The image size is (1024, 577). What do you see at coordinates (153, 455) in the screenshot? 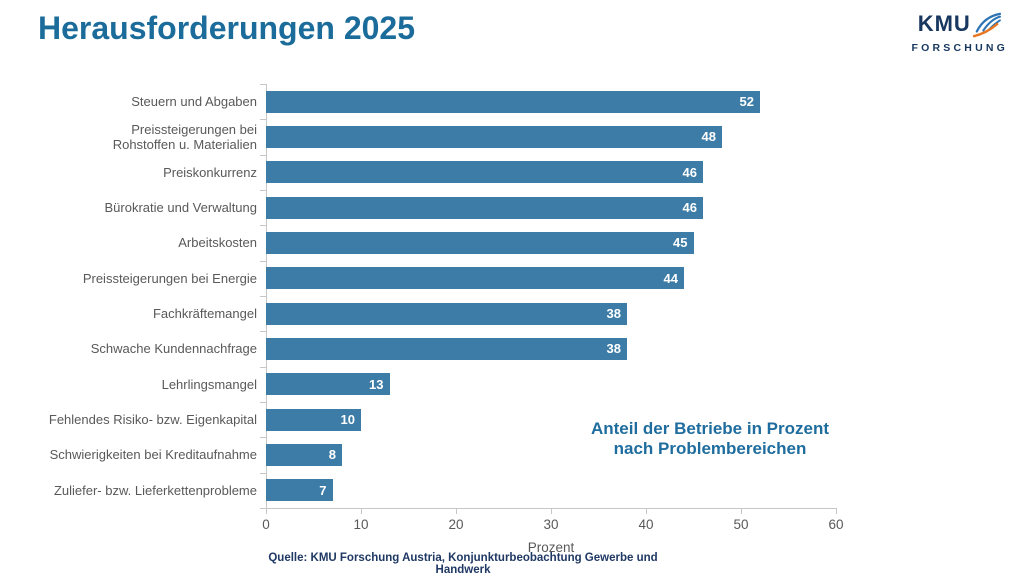
I see `category-label: Schwierigkeiten bei Kreditaufnahme` at bounding box center [153, 455].